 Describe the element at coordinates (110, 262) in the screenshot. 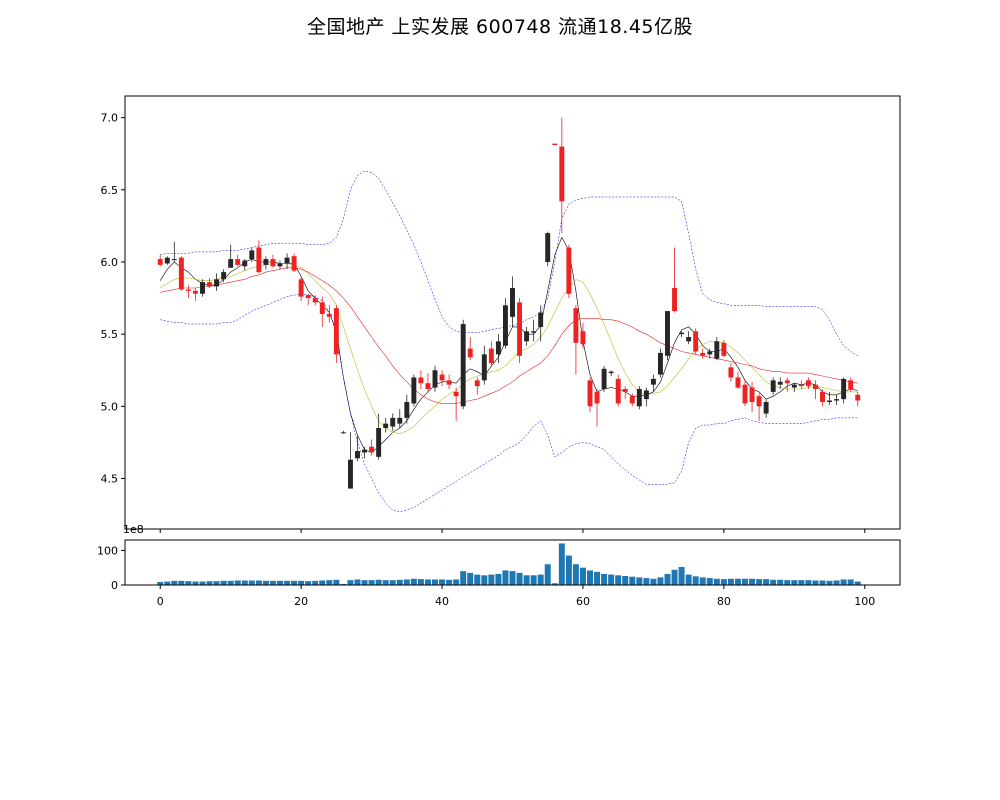

I see `price-y-tick-label: 6.0` at that location.